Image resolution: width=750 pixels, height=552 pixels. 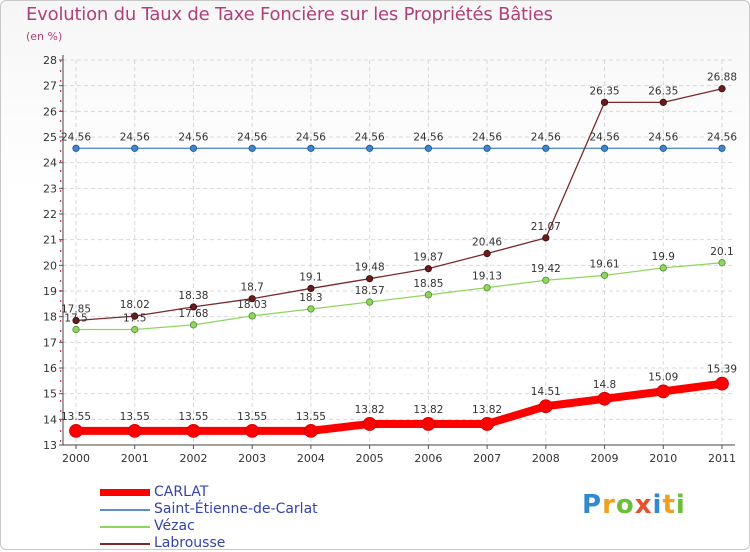 I want to click on data-label-vezac: 17.5, so click(x=75, y=319).